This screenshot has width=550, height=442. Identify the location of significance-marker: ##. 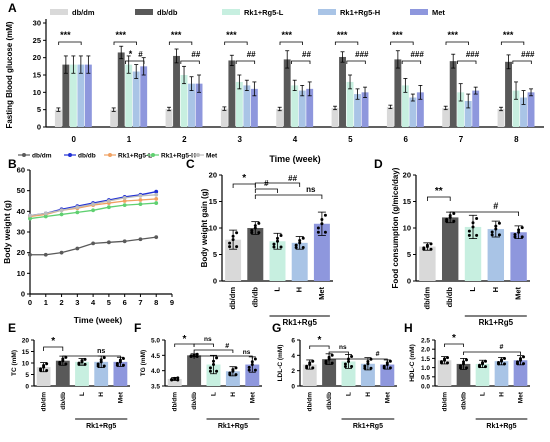
(251, 54).